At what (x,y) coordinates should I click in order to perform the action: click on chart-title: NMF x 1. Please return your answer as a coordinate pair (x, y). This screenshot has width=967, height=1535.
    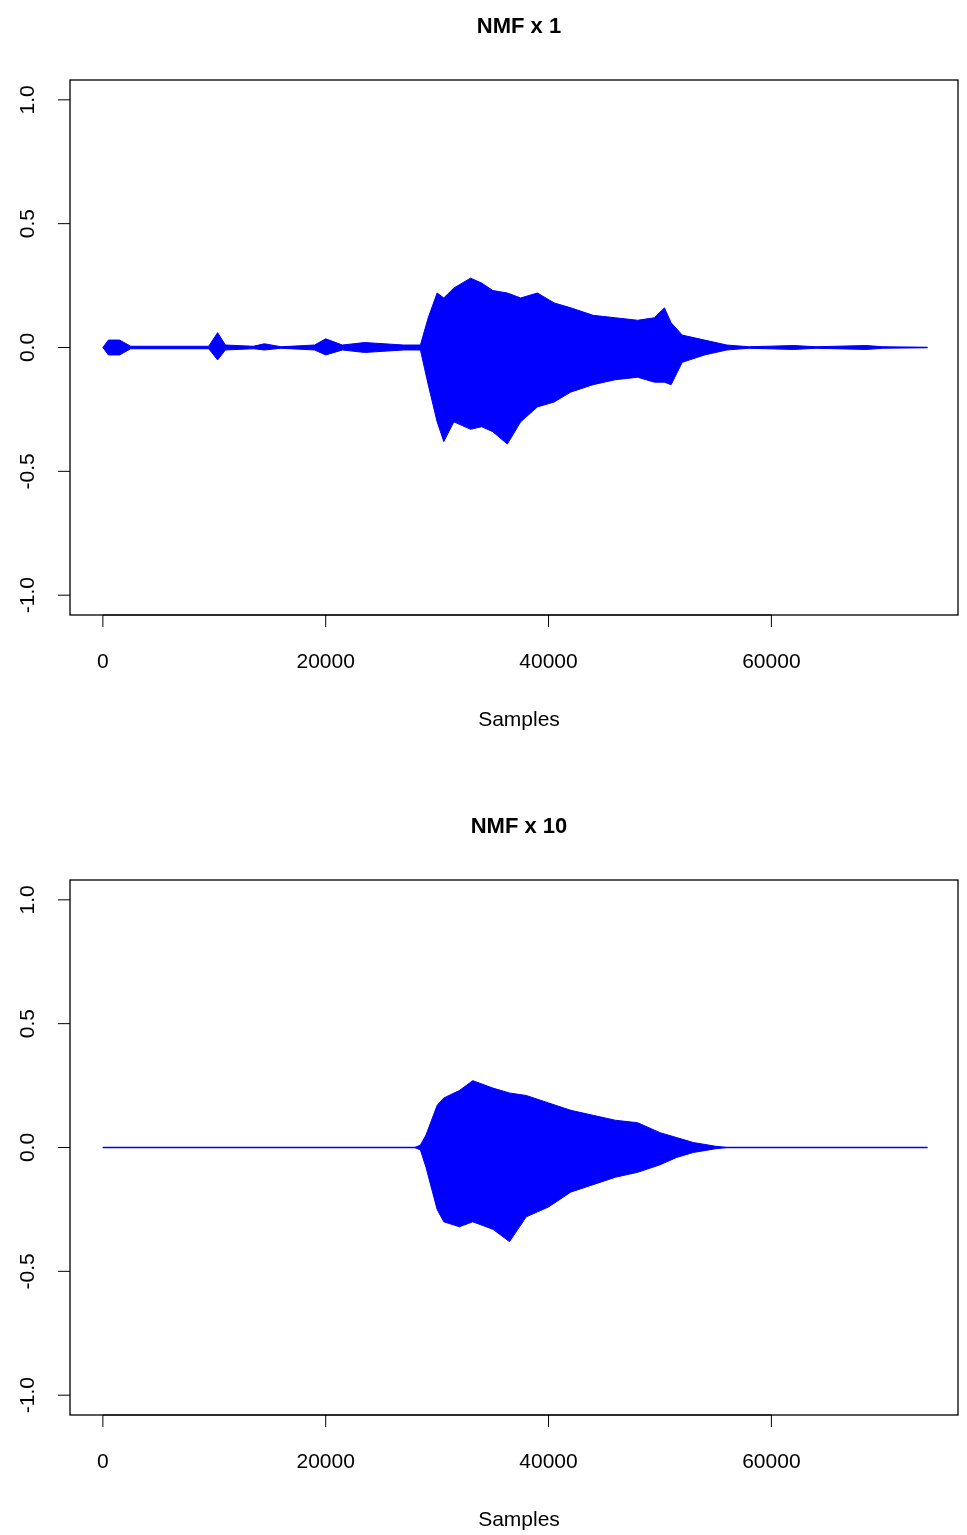
    Looking at the image, I should click on (519, 25).